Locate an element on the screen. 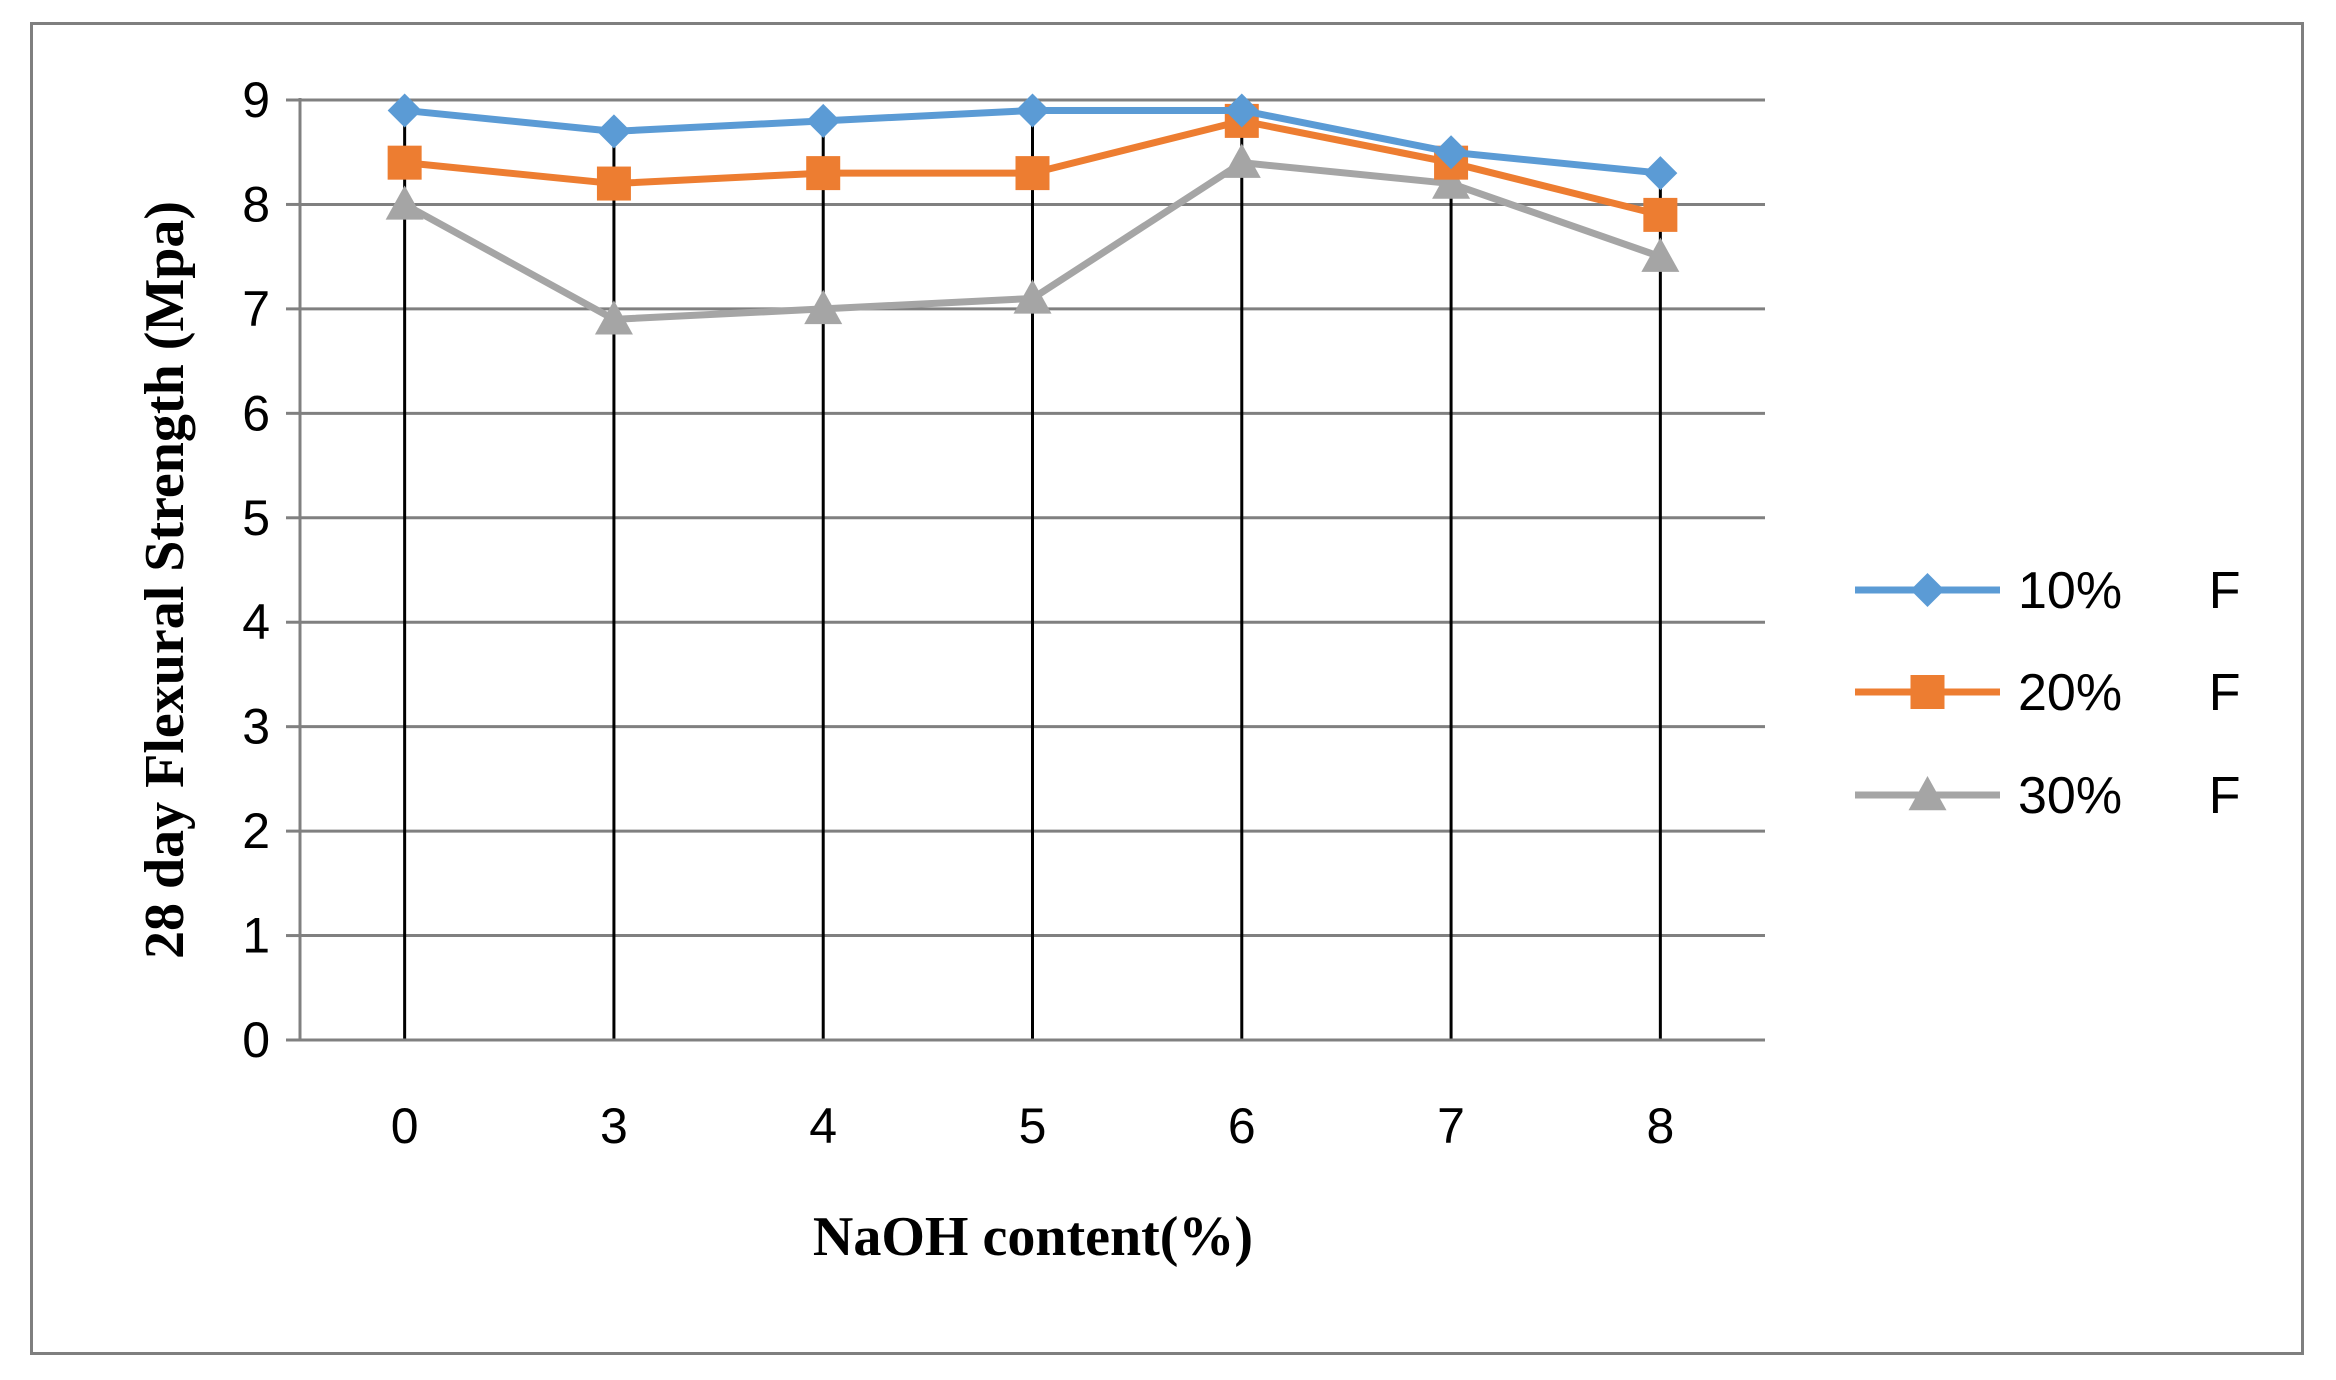  x-tick-label: 5 is located at coordinates (1033, 1126).